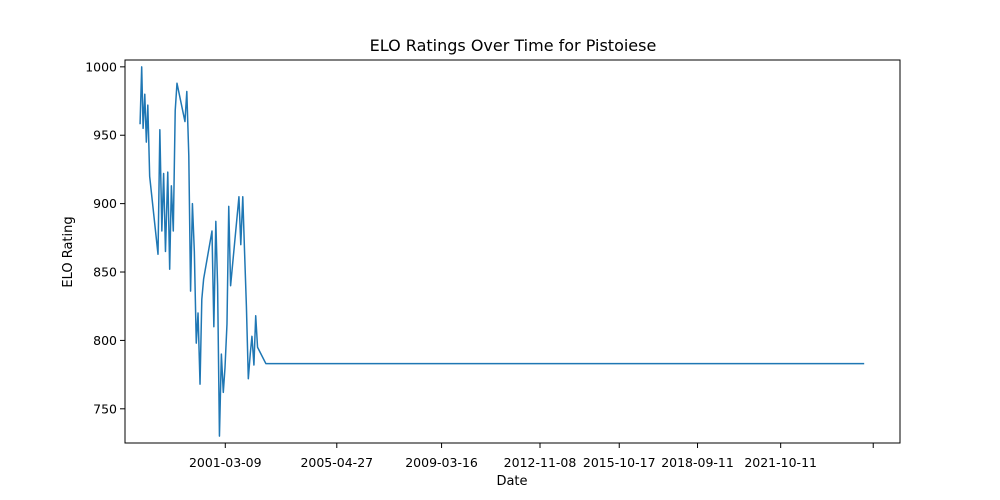 The height and width of the screenshot is (500, 1000). What do you see at coordinates (105, 237) in the screenshot?
I see `y-axis-ticks: 750 800 850 900 950 1000` at bounding box center [105, 237].